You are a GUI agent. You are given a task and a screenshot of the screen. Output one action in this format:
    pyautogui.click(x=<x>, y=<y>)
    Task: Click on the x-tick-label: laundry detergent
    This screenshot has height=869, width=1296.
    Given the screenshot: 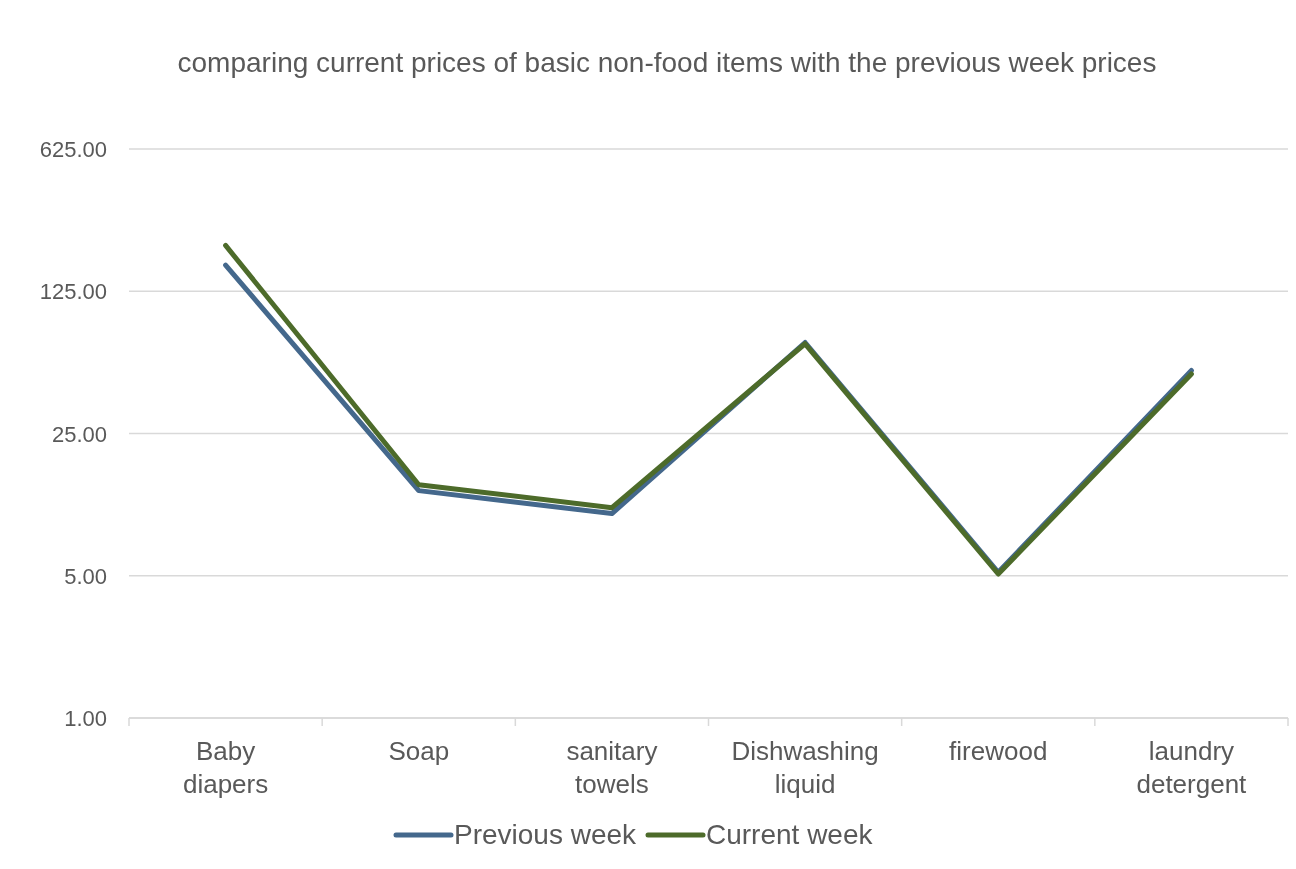 What is the action you would take?
    pyautogui.click(x=1192, y=767)
    